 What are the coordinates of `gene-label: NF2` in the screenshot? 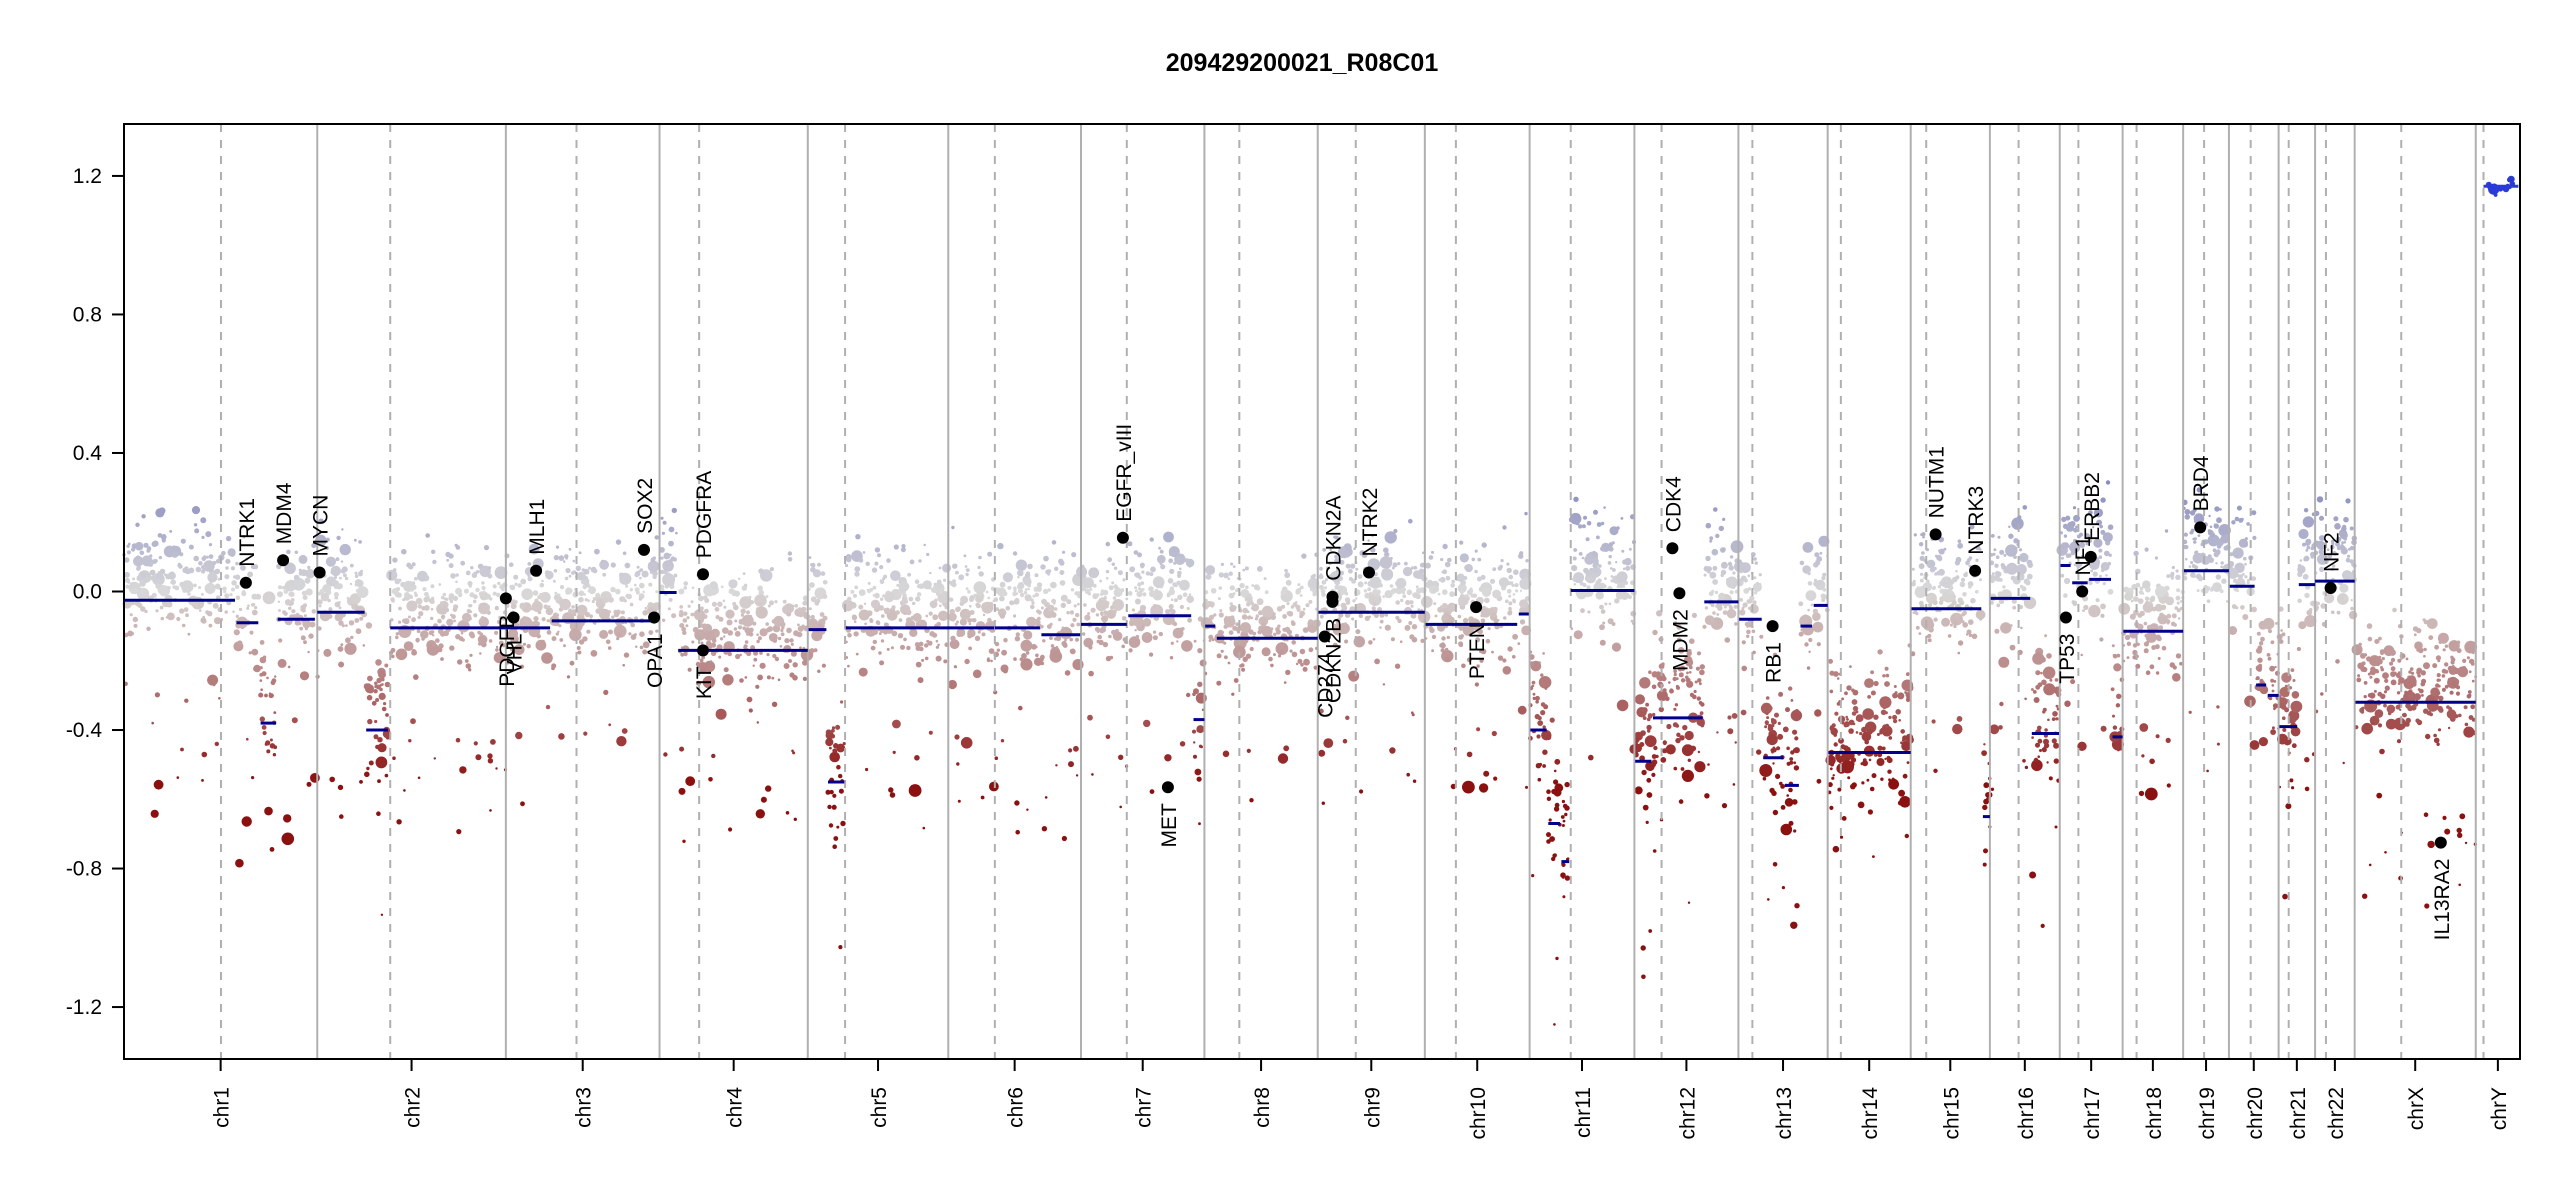 It's located at (2332, 552).